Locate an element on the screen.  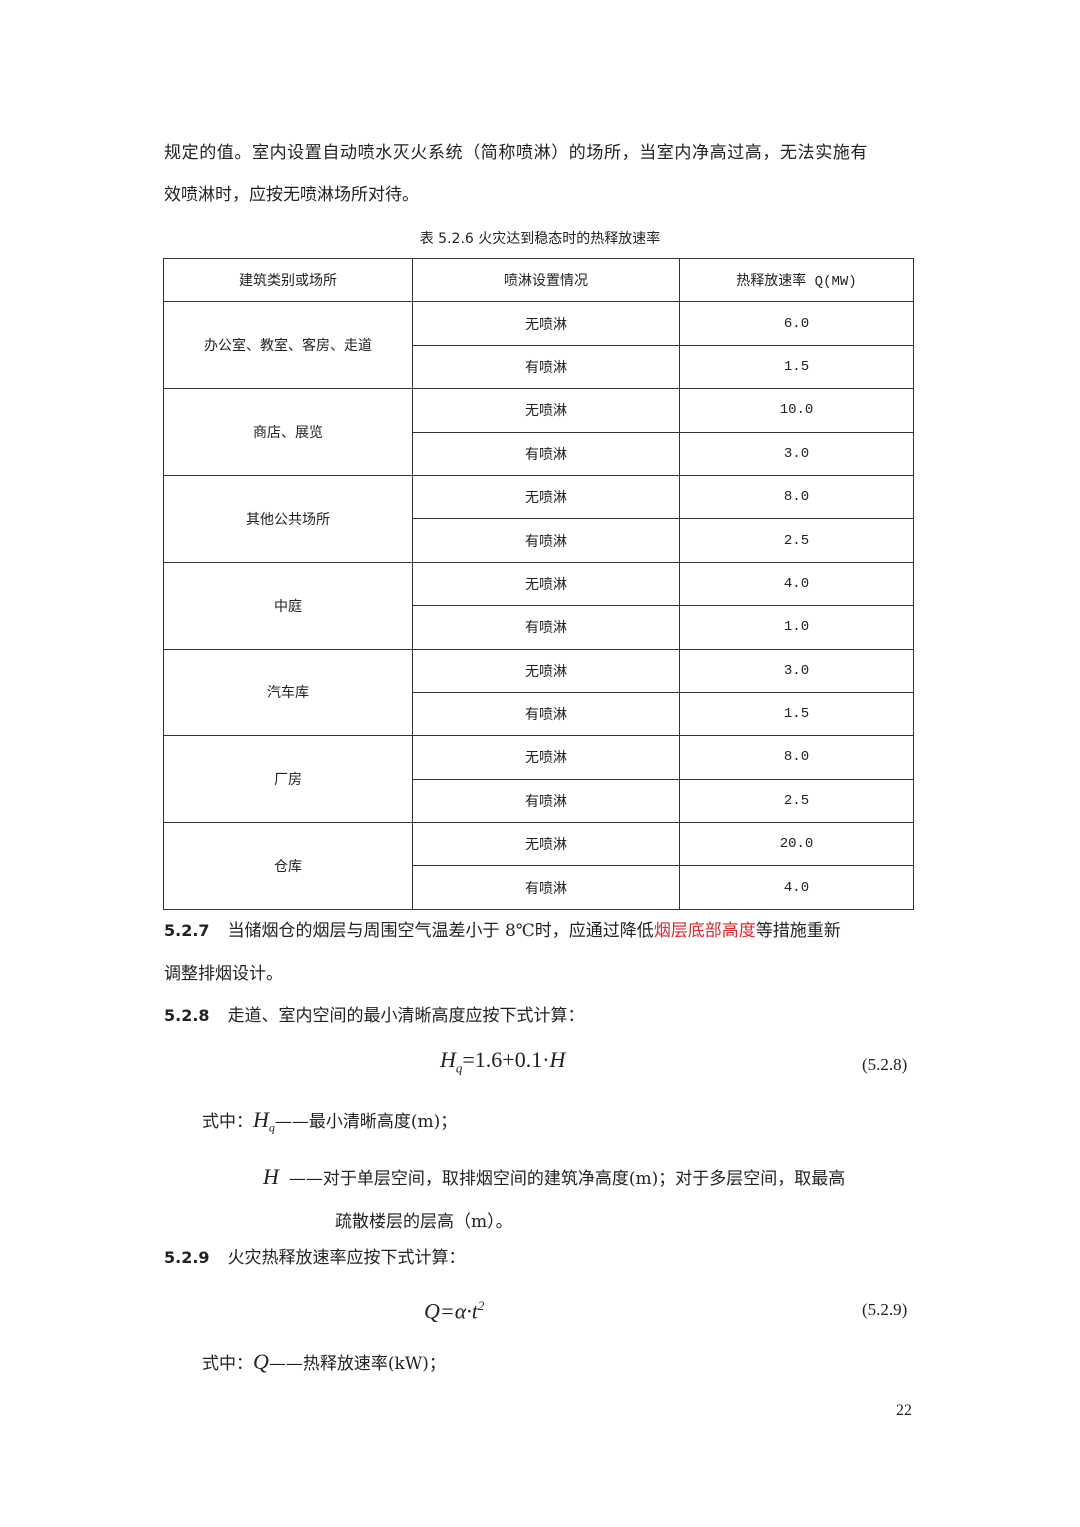
formula-5-2-9: Q=α·t2 is located at coordinates (454, 1310).